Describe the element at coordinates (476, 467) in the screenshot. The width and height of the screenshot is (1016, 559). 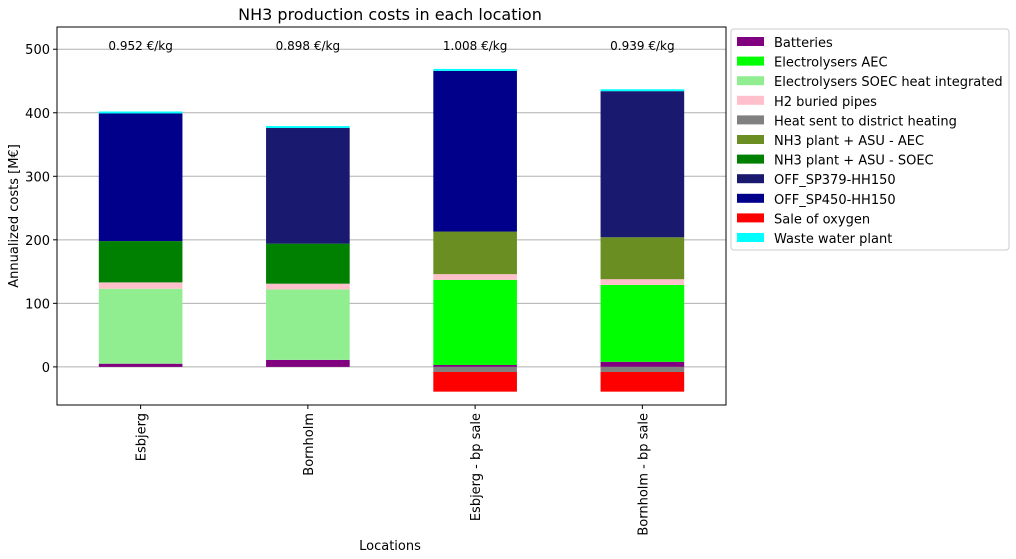
I see `x-tick-label: Esbjerg - bp sale` at that location.